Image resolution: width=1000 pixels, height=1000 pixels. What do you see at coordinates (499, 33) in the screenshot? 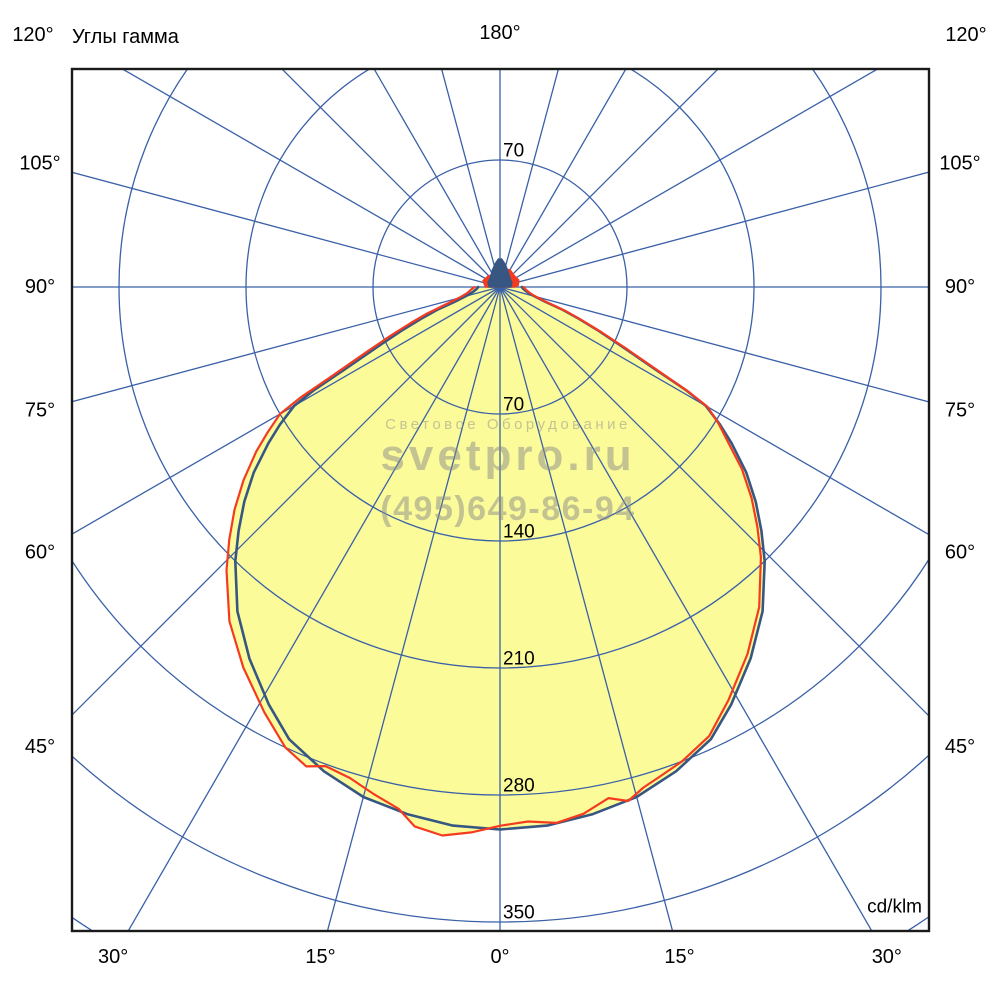
I see `angle-label: 180°` at bounding box center [499, 33].